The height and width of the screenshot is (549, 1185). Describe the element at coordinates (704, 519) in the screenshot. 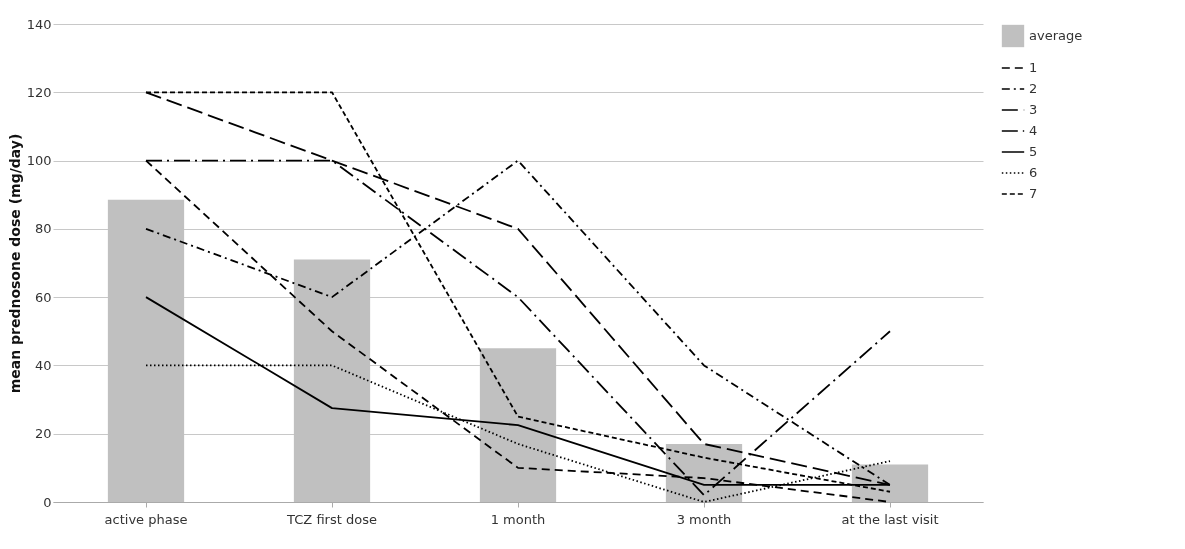

I see `x-tick-label: 3 month` at that location.